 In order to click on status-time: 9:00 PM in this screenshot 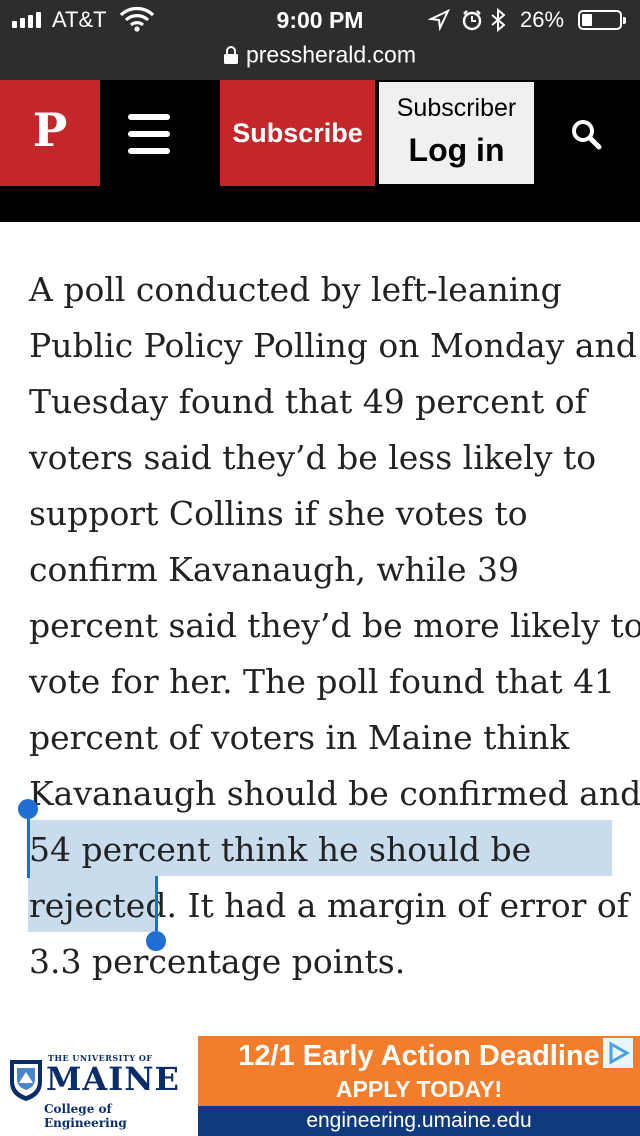, I will do `click(320, 20)`.